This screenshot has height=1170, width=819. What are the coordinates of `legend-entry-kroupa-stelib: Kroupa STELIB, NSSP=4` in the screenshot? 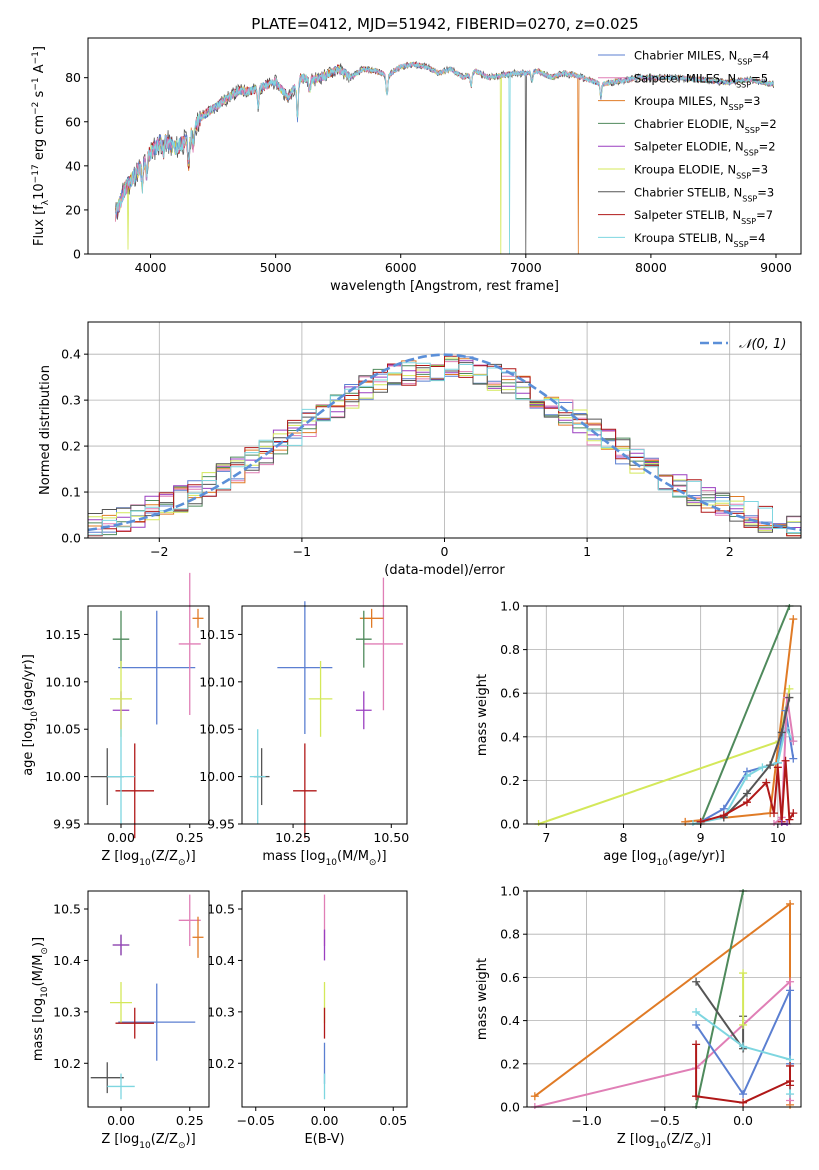 It's located at (699, 240).